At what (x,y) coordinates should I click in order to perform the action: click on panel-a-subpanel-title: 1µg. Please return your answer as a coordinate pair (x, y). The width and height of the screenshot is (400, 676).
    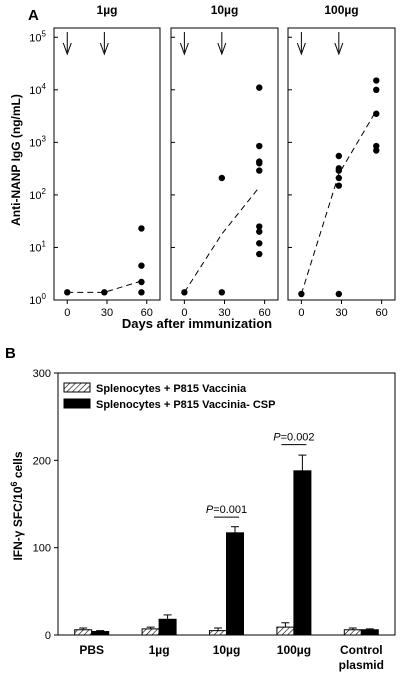
    Looking at the image, I should click on (107, 10).